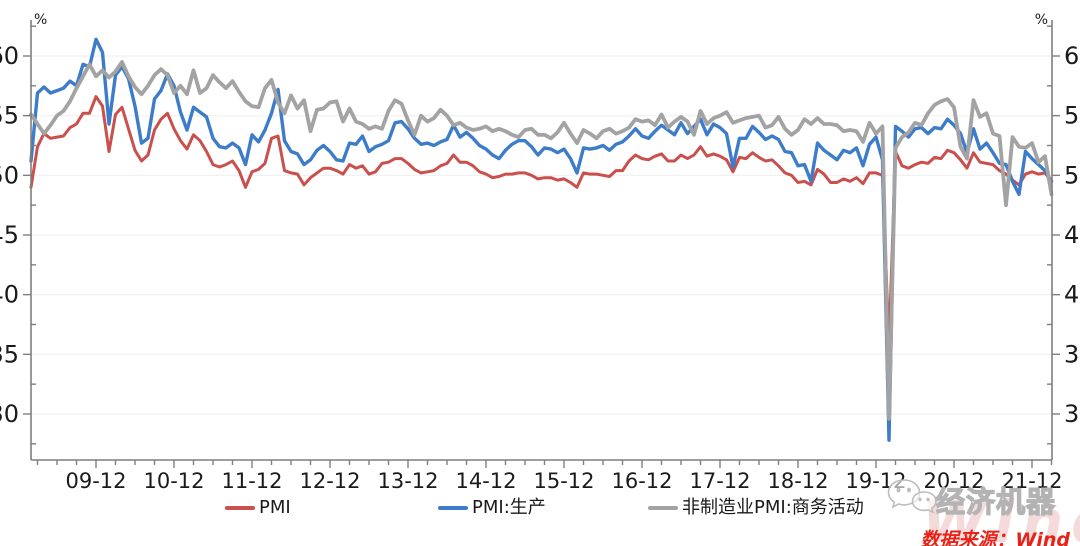 The height and width of the screenshot is (546, 1080). What do you see at coordinates (953, 481) in the screenshot?
I see `svg-text: 20-12` at bounding box center [953, 481].